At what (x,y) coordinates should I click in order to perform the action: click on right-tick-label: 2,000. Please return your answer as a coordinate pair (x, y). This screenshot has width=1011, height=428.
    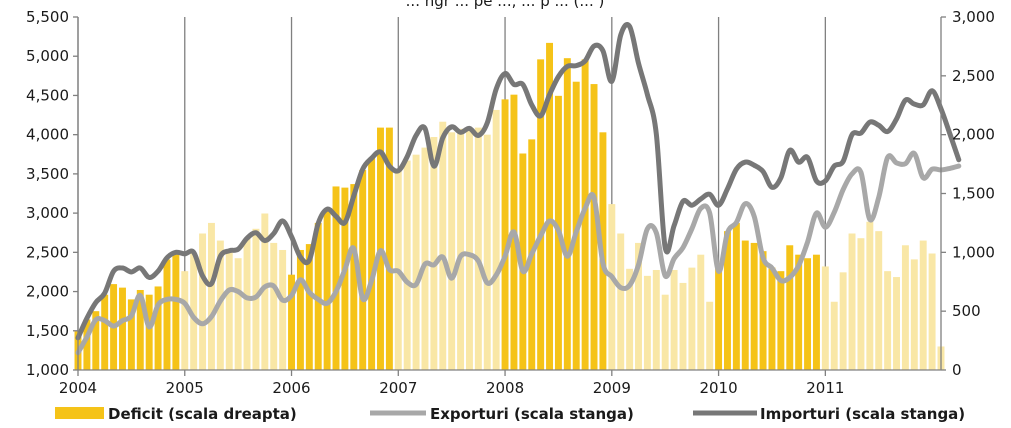
    Looking at the image, I should click on (973, 135).